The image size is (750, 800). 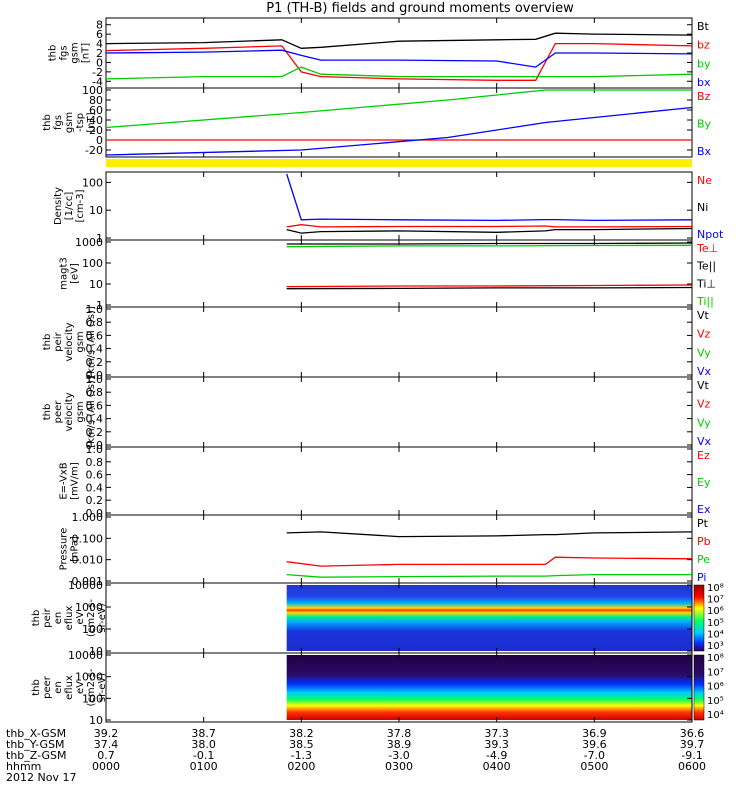 What do you see at coordinates (594, 766) in the screenshot?
I see `x-axis-tick-label: 0500` at bounding box center [594, 766].